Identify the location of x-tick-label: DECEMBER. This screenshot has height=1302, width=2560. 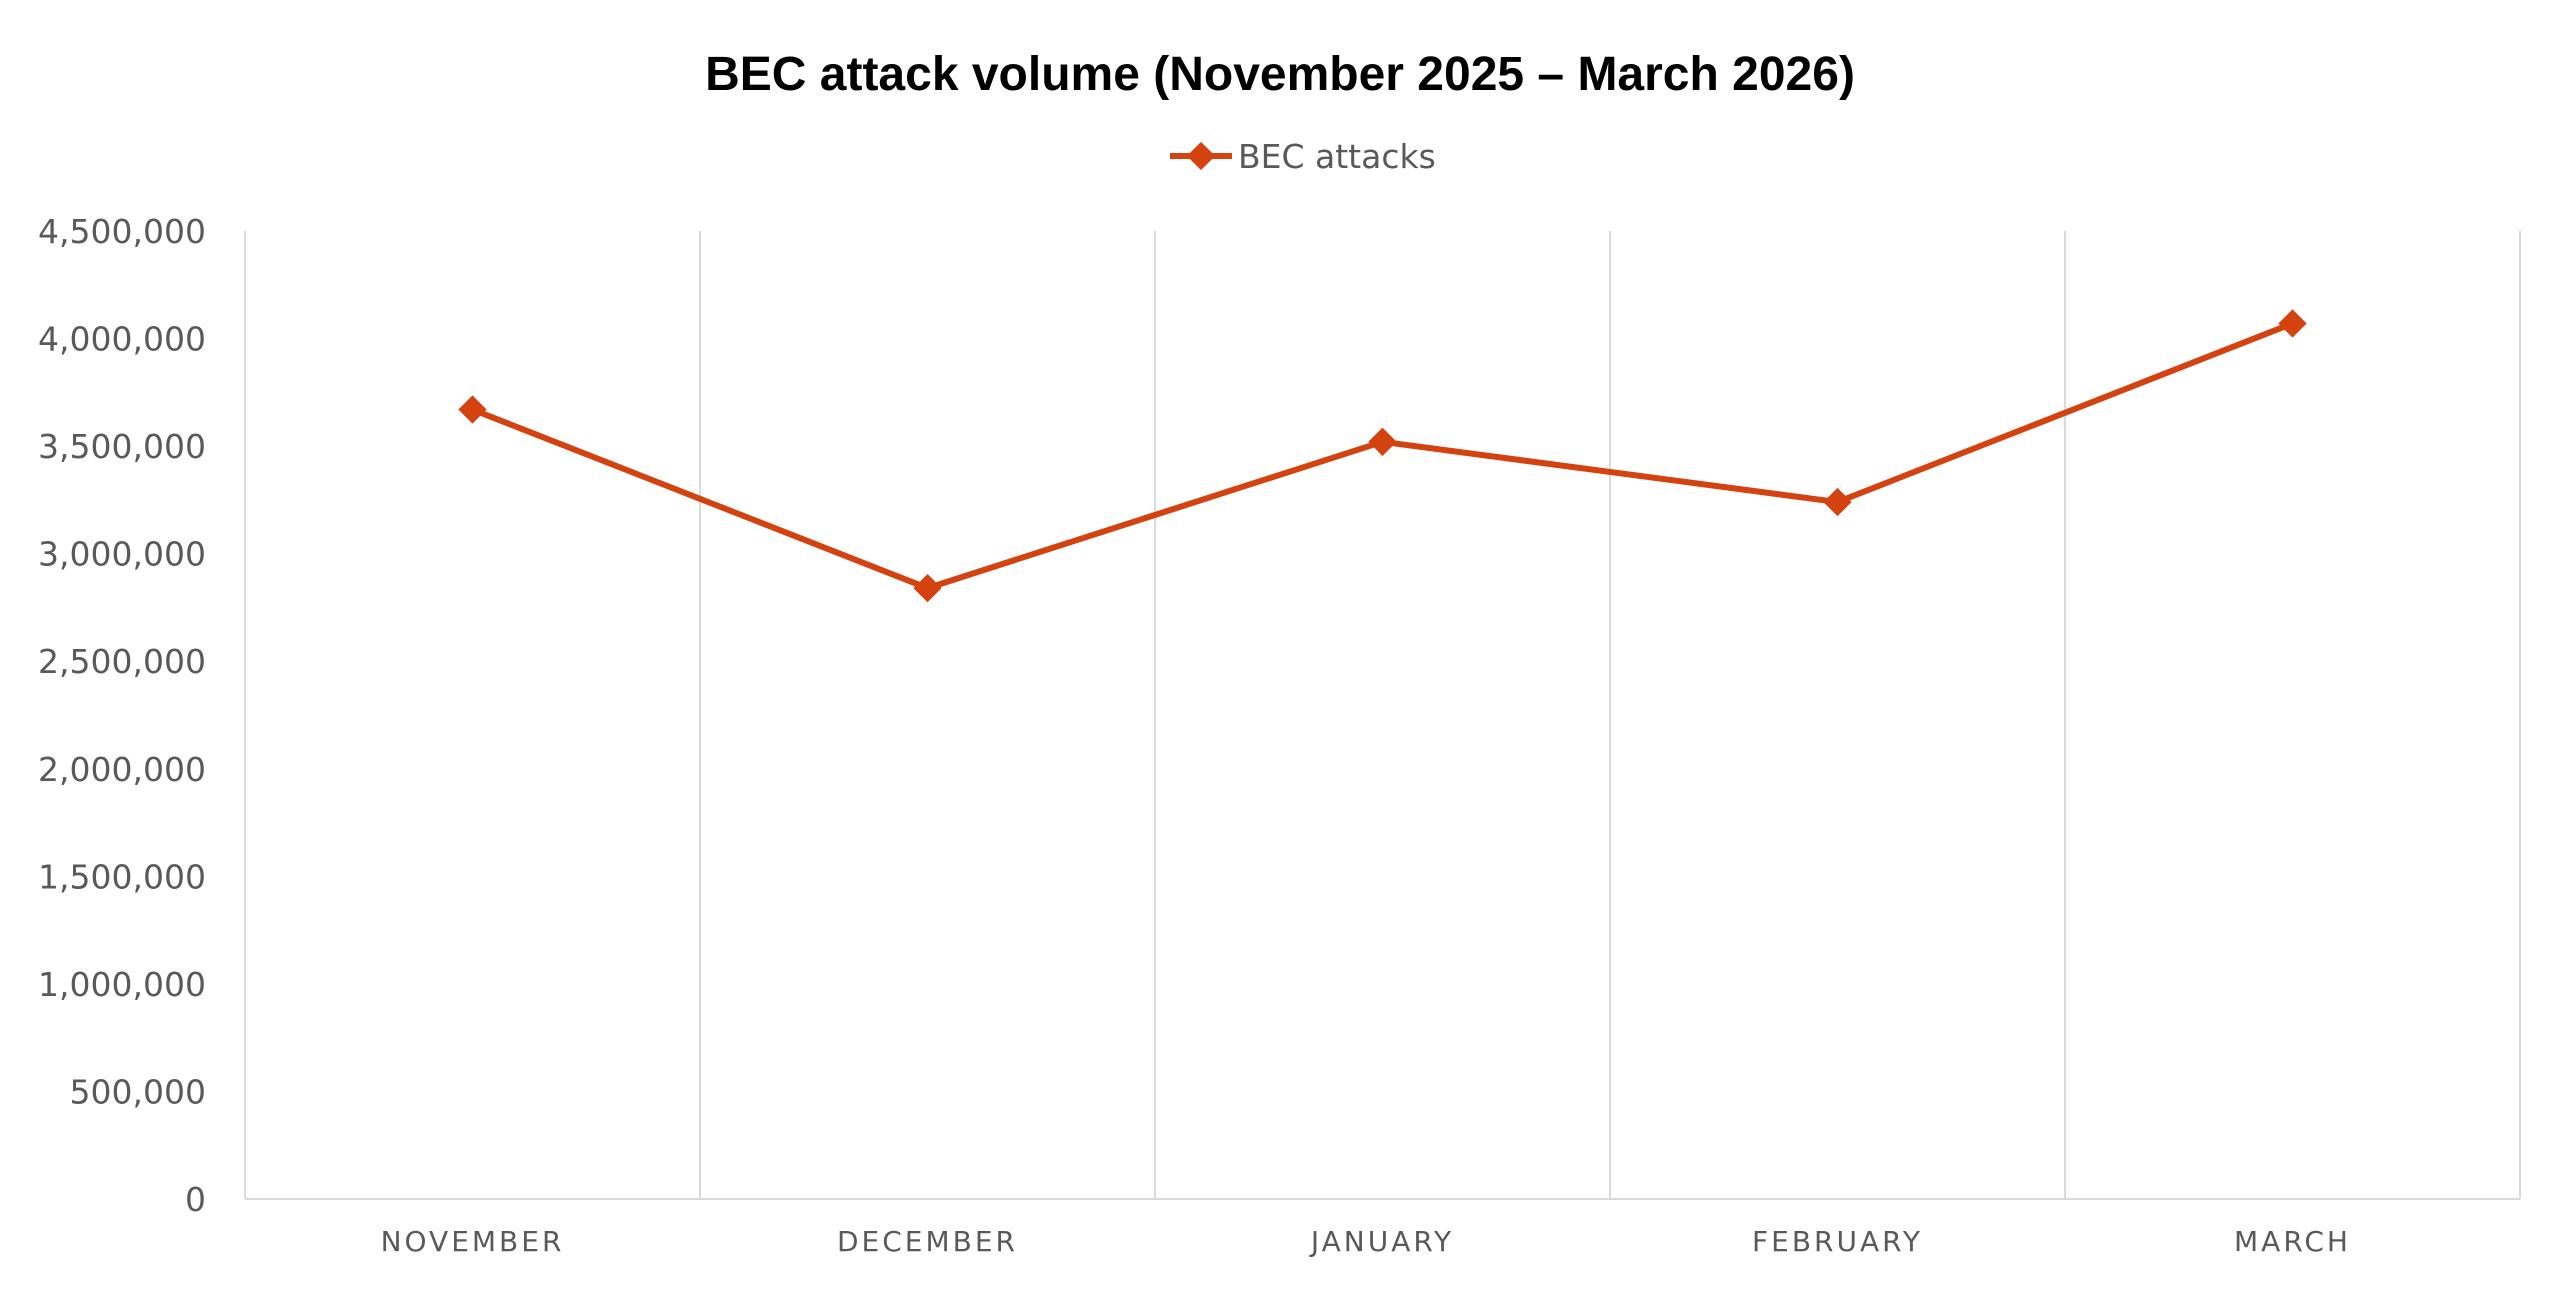
(927, 1241).